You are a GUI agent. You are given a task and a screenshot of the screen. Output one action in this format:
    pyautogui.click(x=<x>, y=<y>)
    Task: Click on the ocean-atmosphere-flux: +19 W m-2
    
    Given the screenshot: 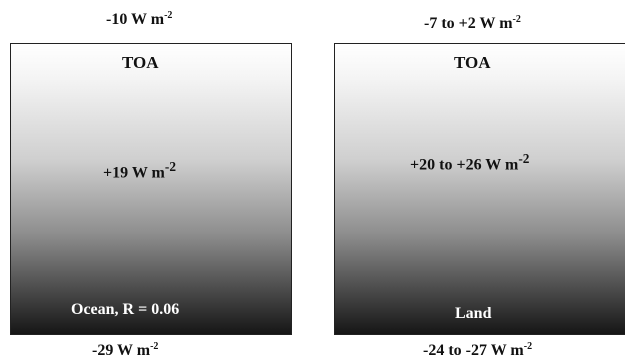 What is the action you would take?
    pyautogui.click(x=139, y=170)
    